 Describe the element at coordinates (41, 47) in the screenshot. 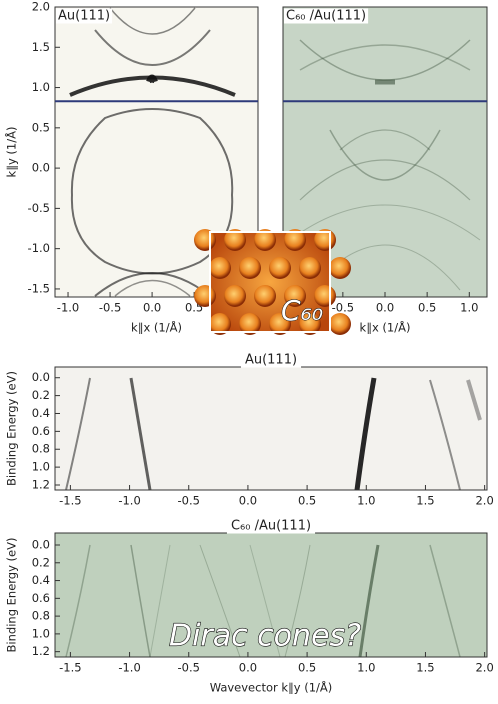

I see `y-tick-label: 1.5` at that location.